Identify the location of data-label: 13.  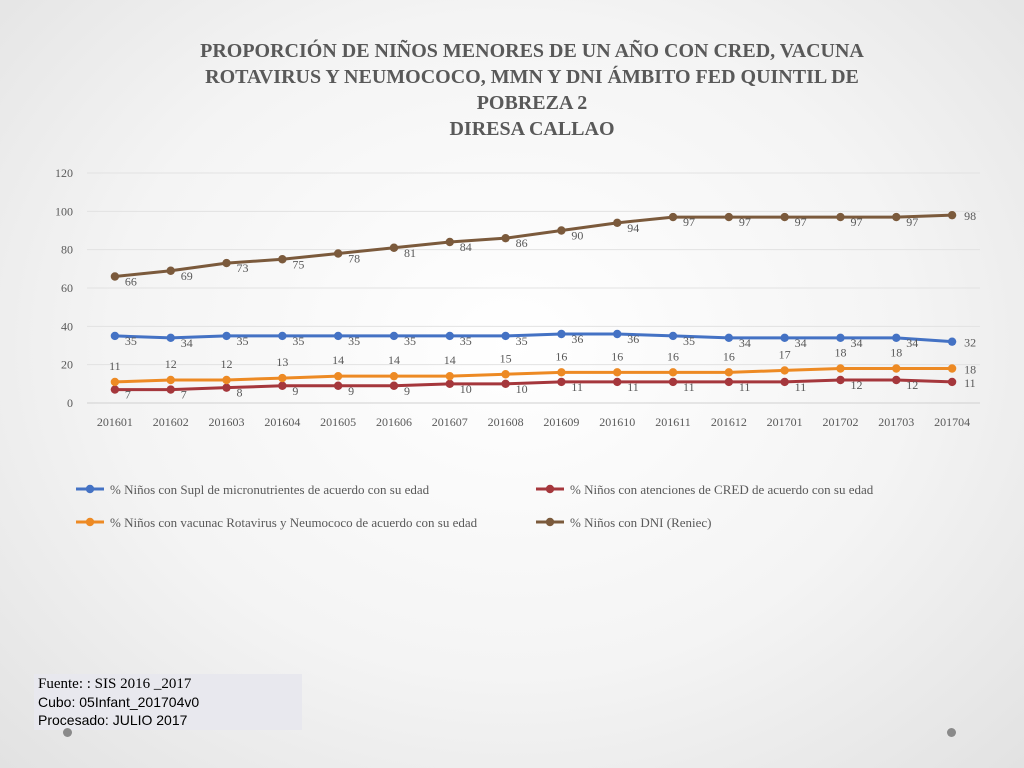
(282, 362).